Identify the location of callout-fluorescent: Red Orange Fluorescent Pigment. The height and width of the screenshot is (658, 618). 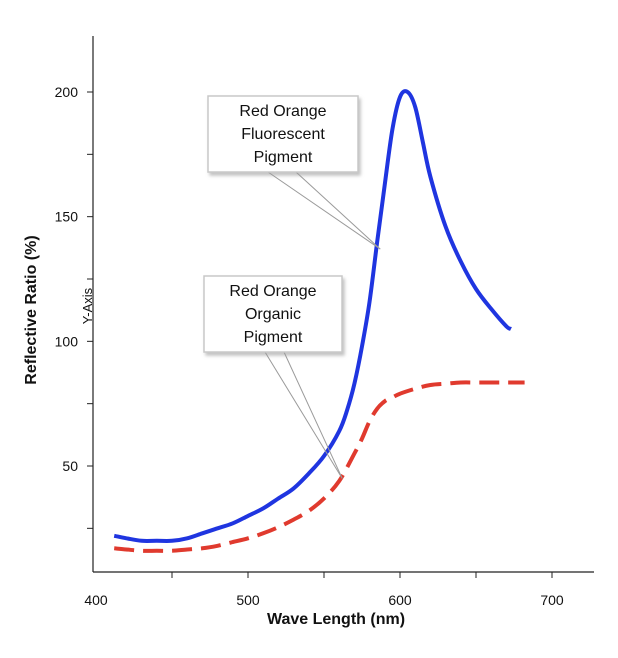
(294, 172).